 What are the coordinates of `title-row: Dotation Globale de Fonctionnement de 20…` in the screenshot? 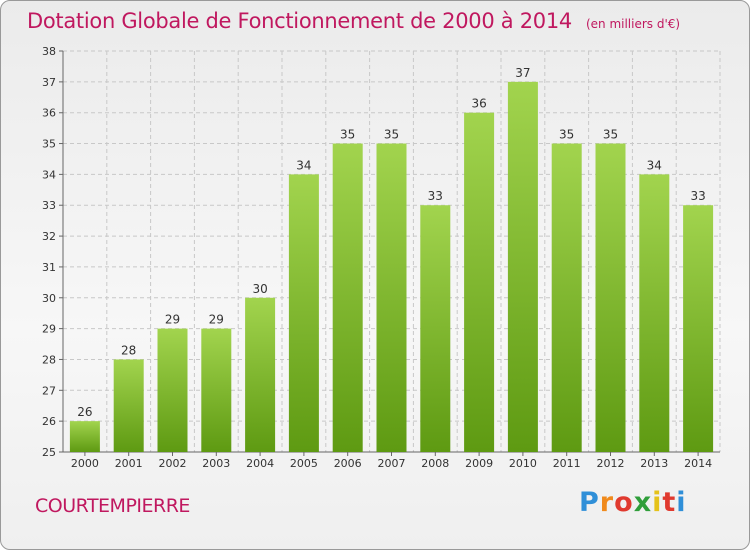 It's located at (353, 21).